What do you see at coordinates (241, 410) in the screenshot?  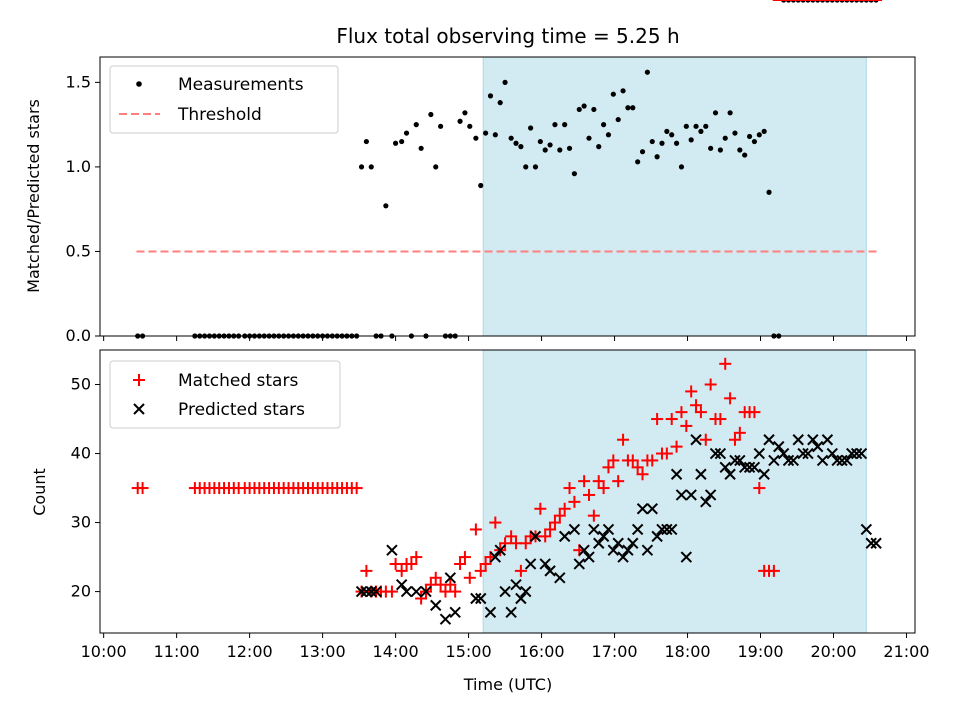 I see `legend-predicted-label: Predicted stars` at bounding box center [241, 410].